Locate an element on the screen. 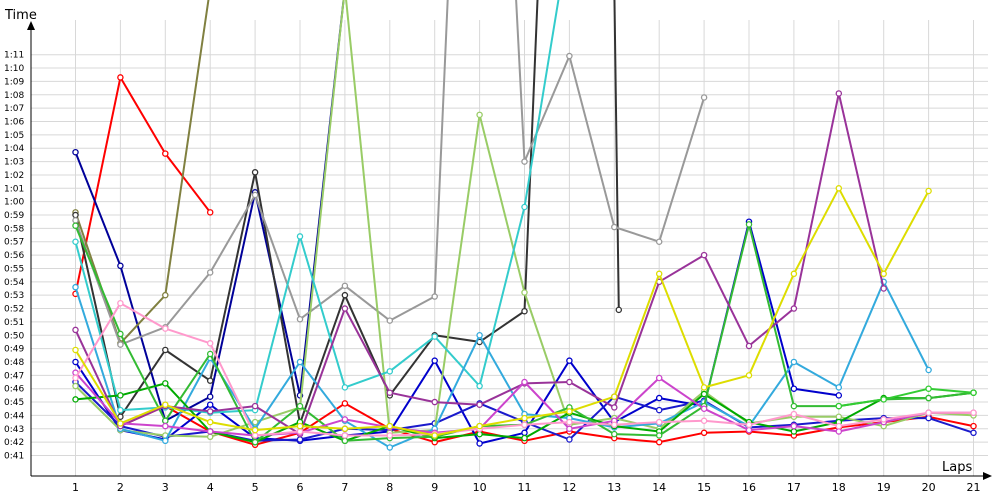  x-tick-label: 19 is located at coordinates (884, 487).